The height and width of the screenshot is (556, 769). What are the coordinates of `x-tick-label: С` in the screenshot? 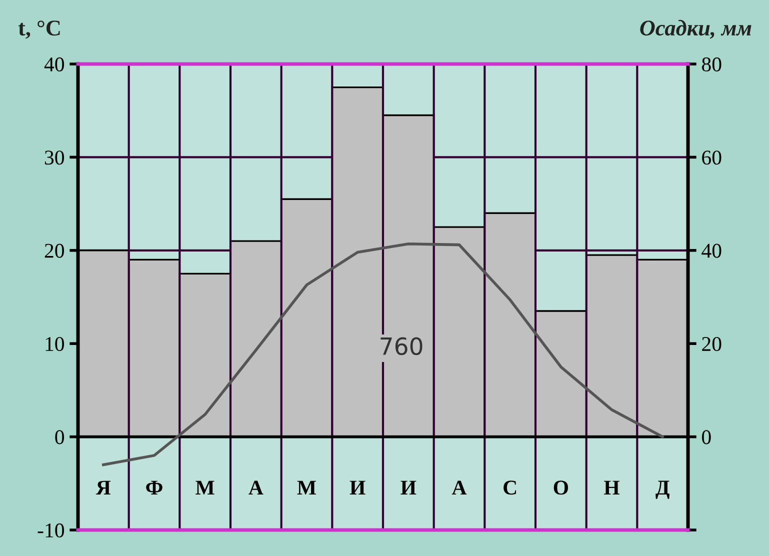 It's located at (510, 487).